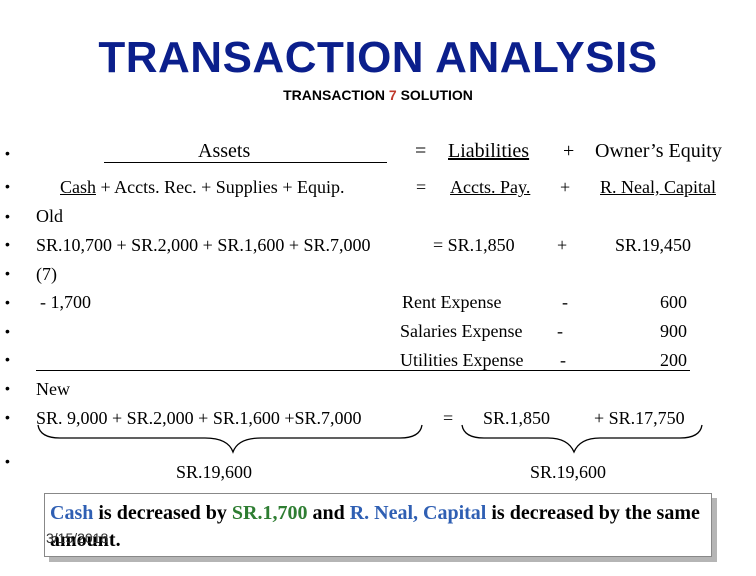  Describe the element at coordinates (392, 95) in the screenshot. I see `subtitle-number: 7` at that location.